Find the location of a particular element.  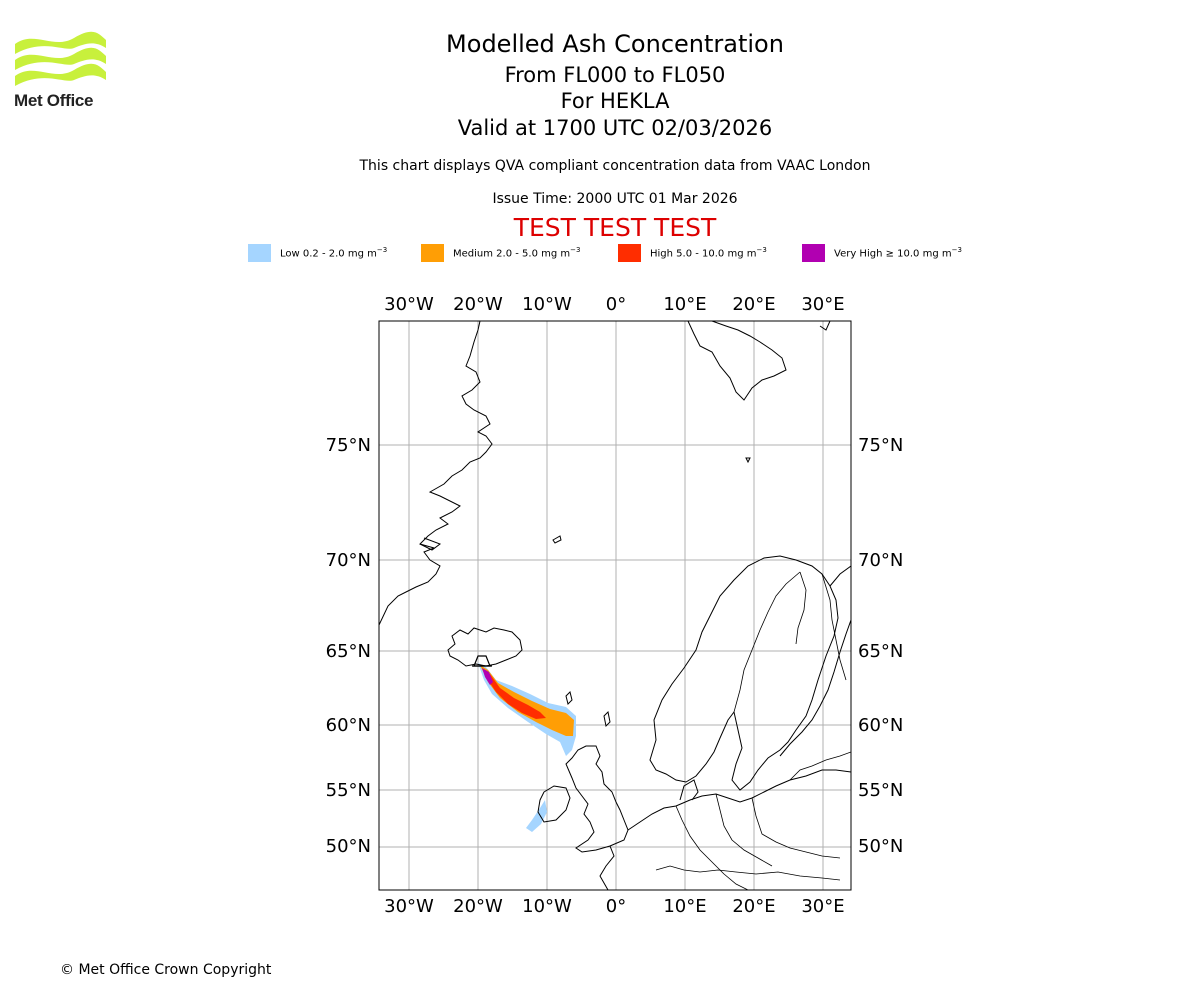

lon-tick-top-10e: 10°E is located at coordinates (684, 304).